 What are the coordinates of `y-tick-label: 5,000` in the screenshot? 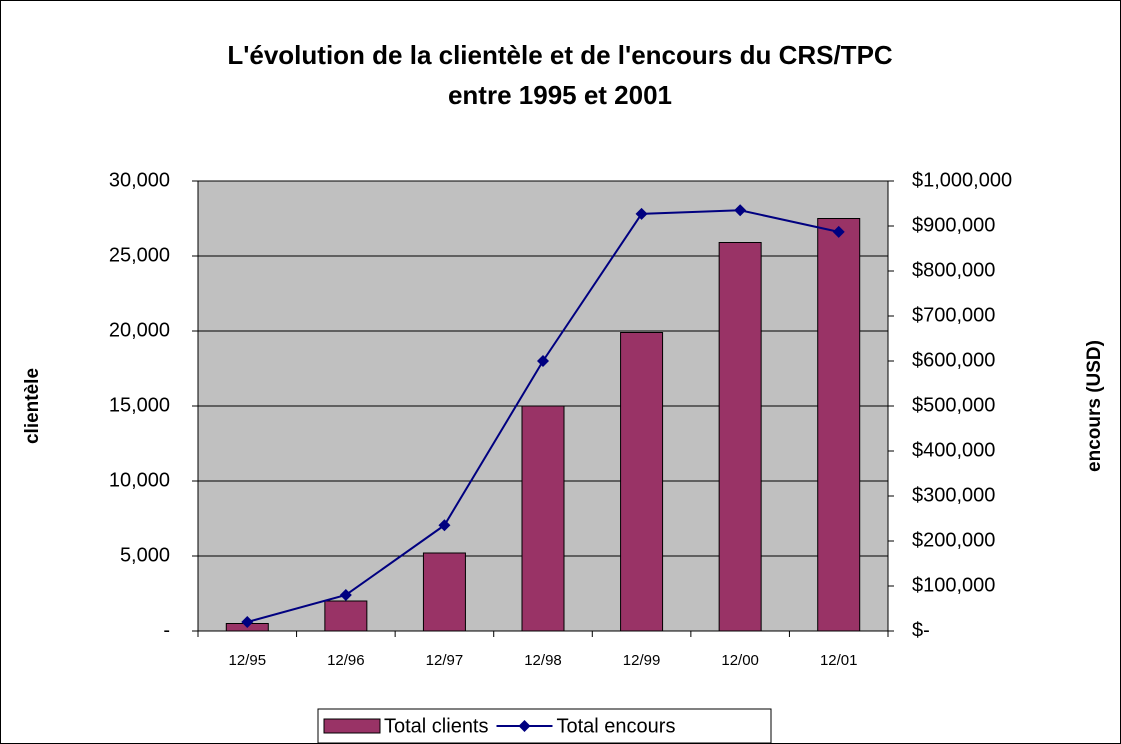 It's located at (145, 555).